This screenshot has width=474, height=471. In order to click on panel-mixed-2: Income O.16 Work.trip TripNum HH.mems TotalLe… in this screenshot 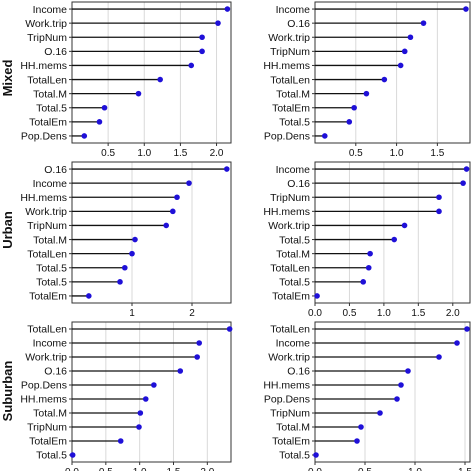, I will do `click(367, 80)`.